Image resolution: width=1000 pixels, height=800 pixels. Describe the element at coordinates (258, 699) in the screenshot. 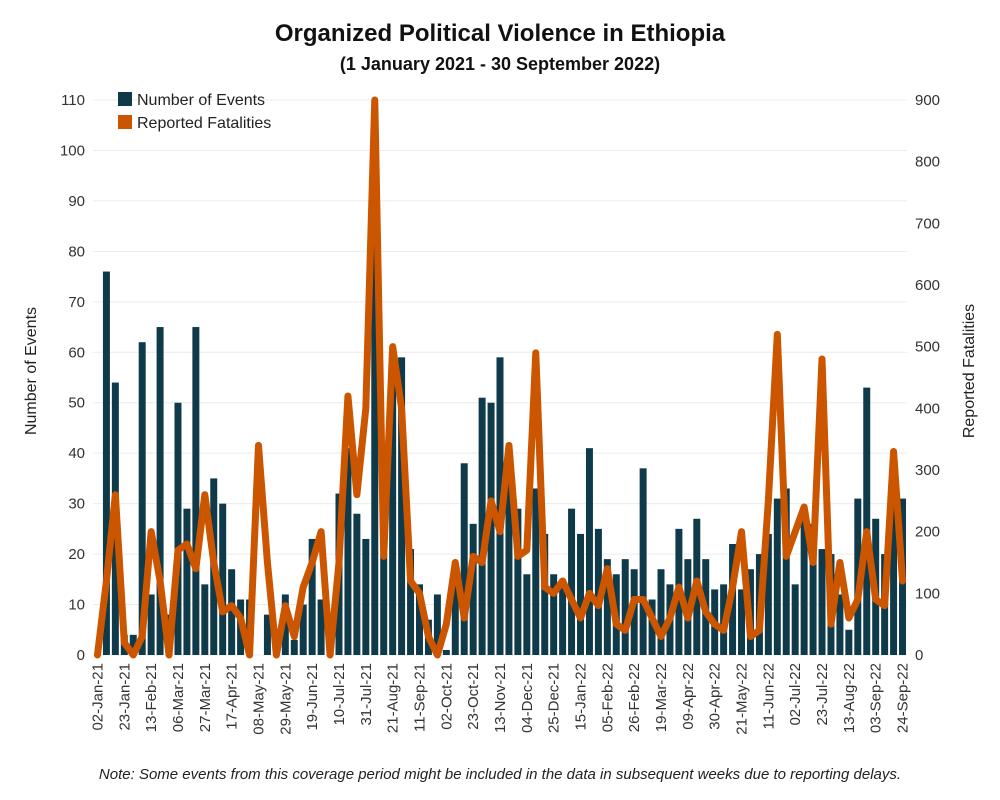

I see `x-tick-label: 08-May-21` at that location.